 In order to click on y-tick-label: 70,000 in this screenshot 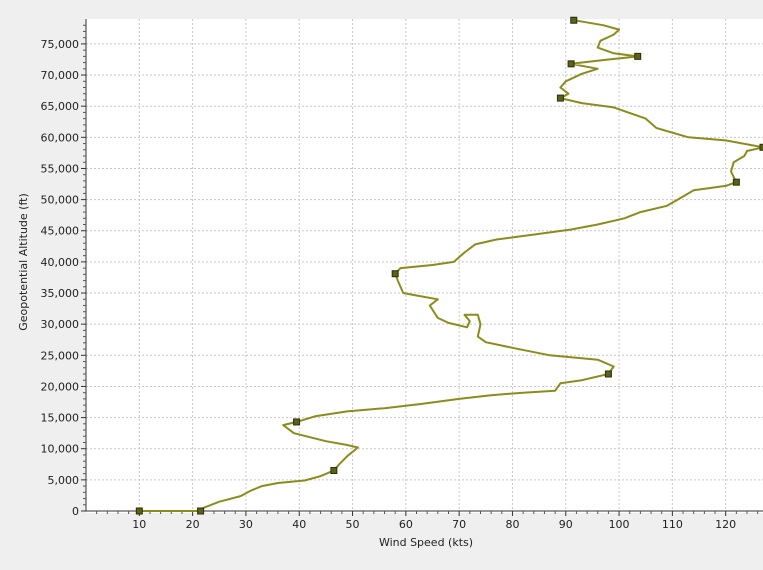, I will do `click(60, 75)`.